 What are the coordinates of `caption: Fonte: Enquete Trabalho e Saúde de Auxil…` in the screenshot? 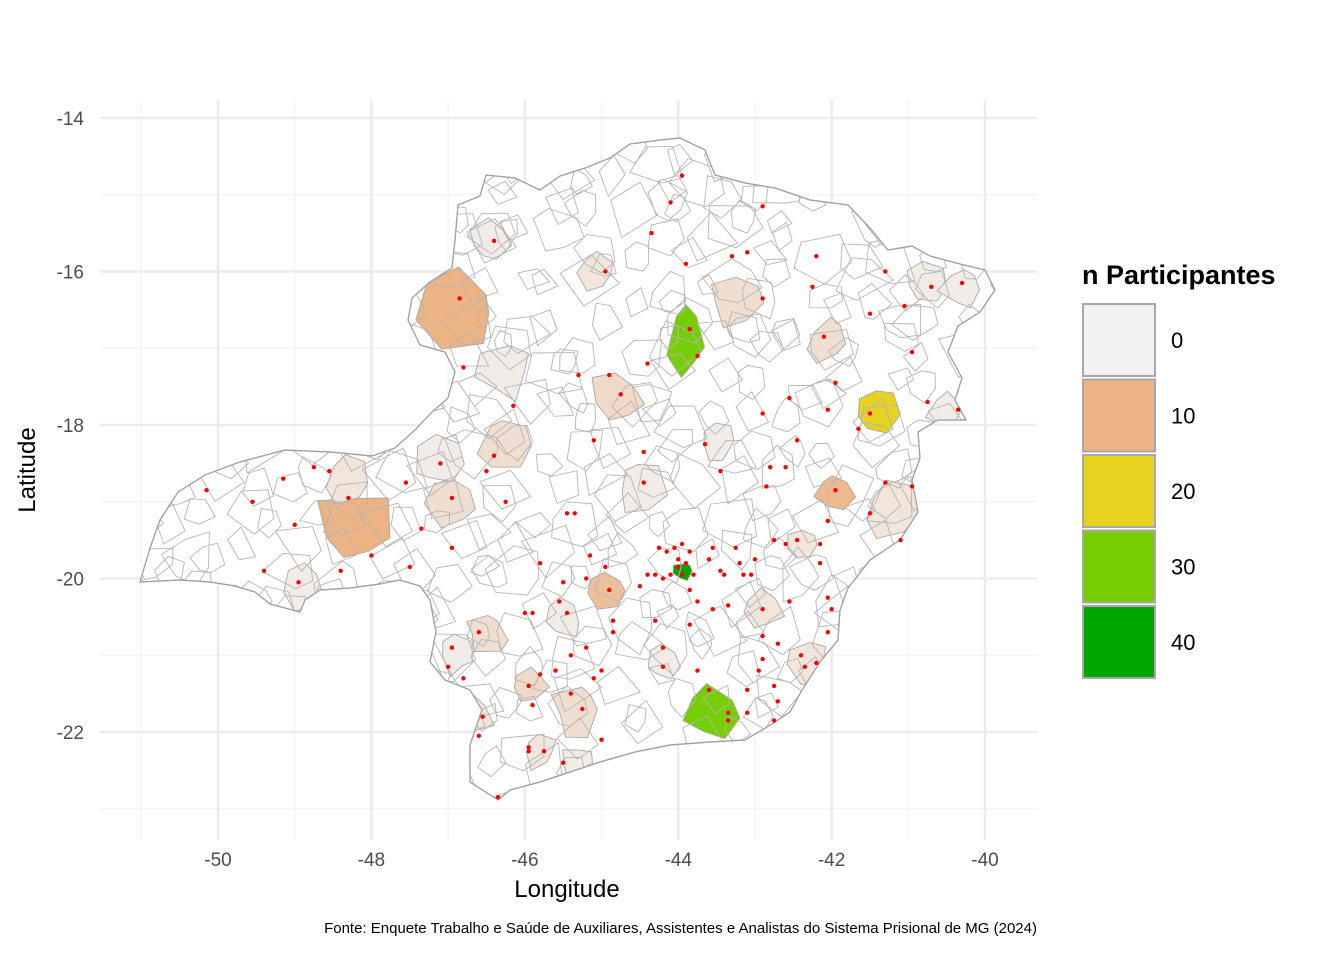 It's located at (680, 928).